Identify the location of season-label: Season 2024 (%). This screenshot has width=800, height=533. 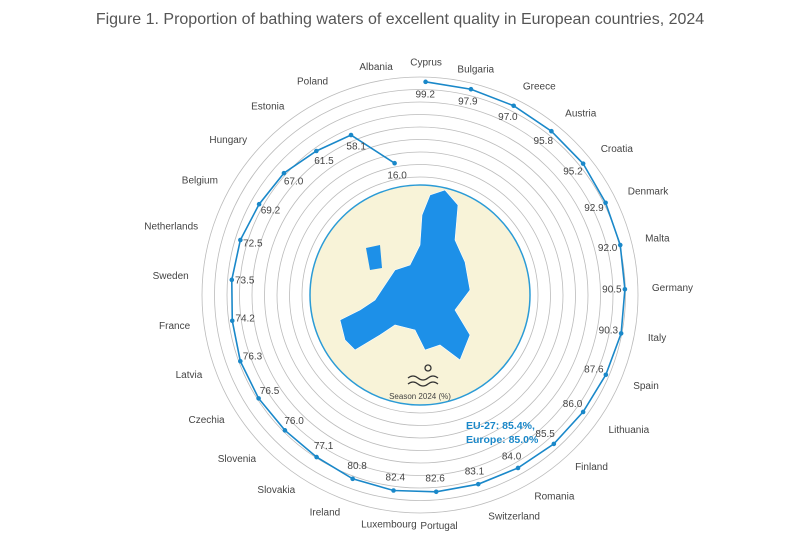
(420, 396).